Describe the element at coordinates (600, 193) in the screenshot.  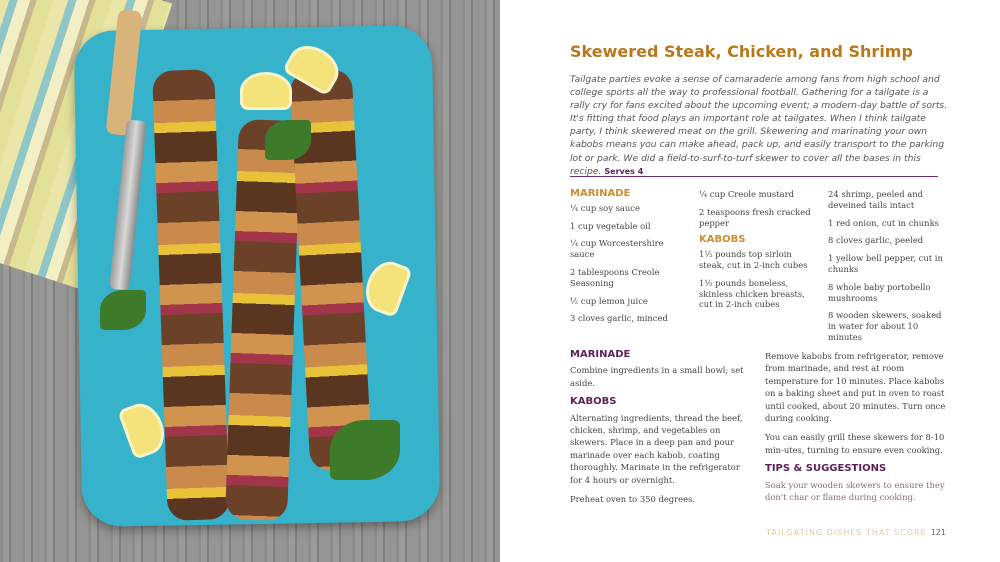
I see `marinade-ingredients-heading: Marinade` at that location.